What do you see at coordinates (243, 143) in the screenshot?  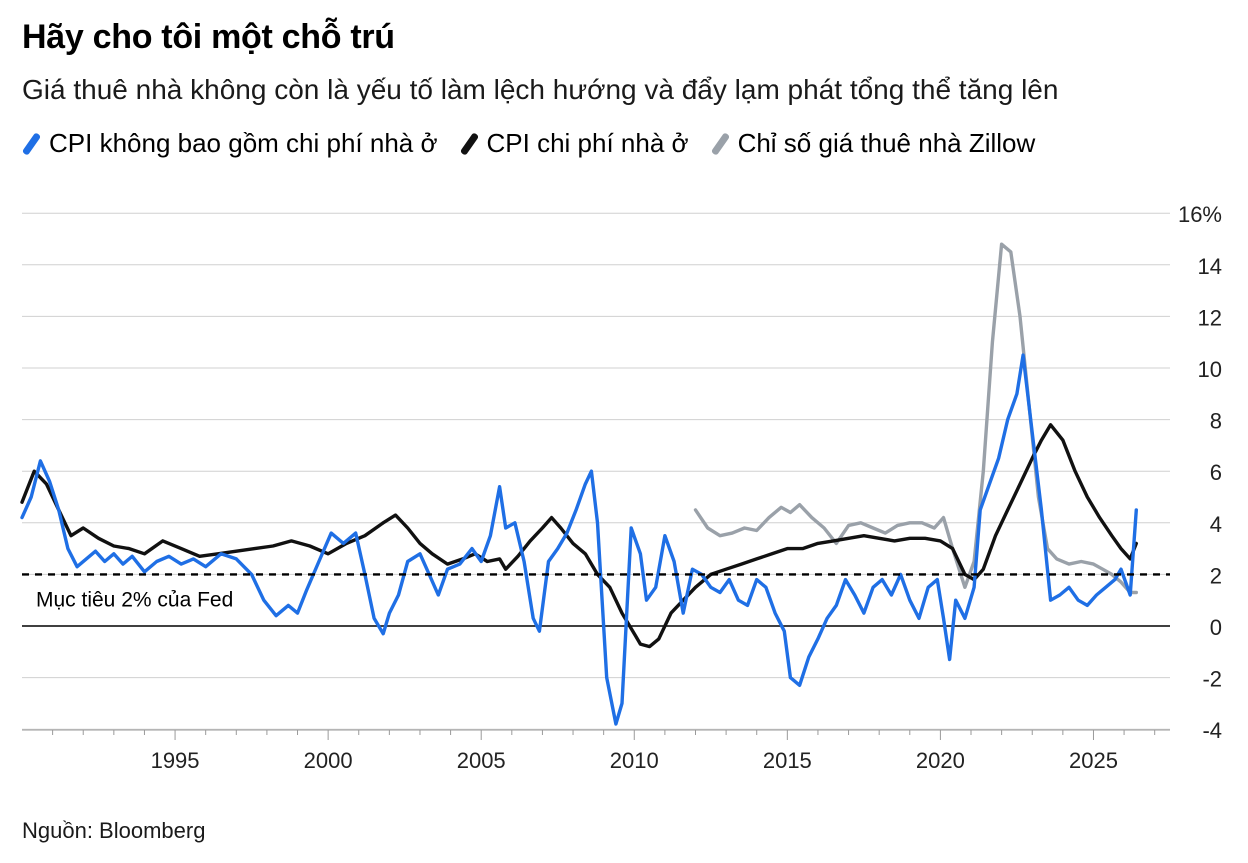 I see `legend-label-core-ex-shelter: CPI không bao gồm chi phí nhà ở` at bounding box center [243, 143].